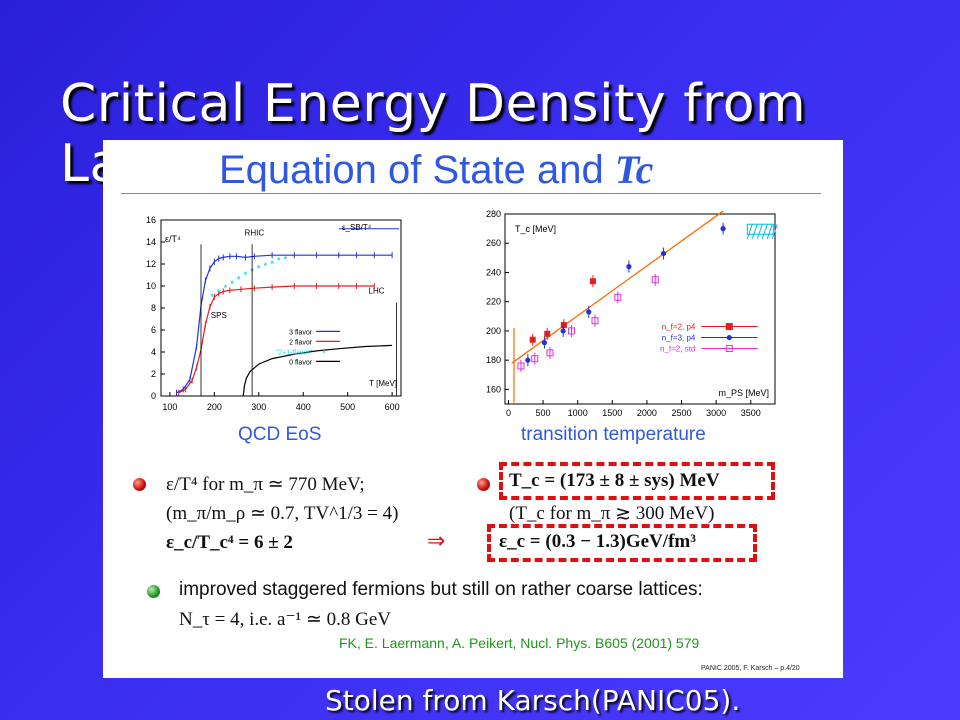  I want to click on y-tick-label: 10, so click(151, 286).